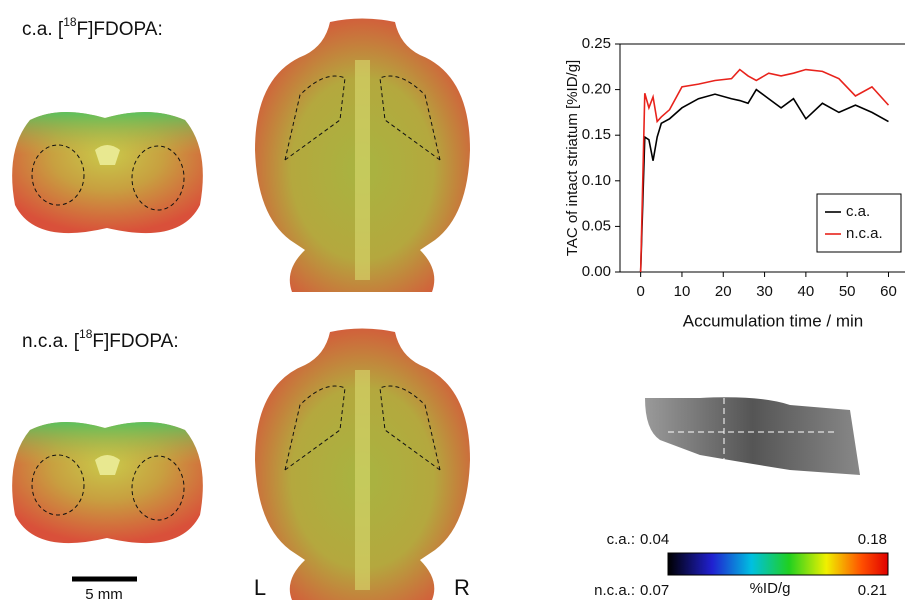  Describe the element at coordinates (596, 134) in the screenshot. I see `y-tick-label: 0.15` at that location.